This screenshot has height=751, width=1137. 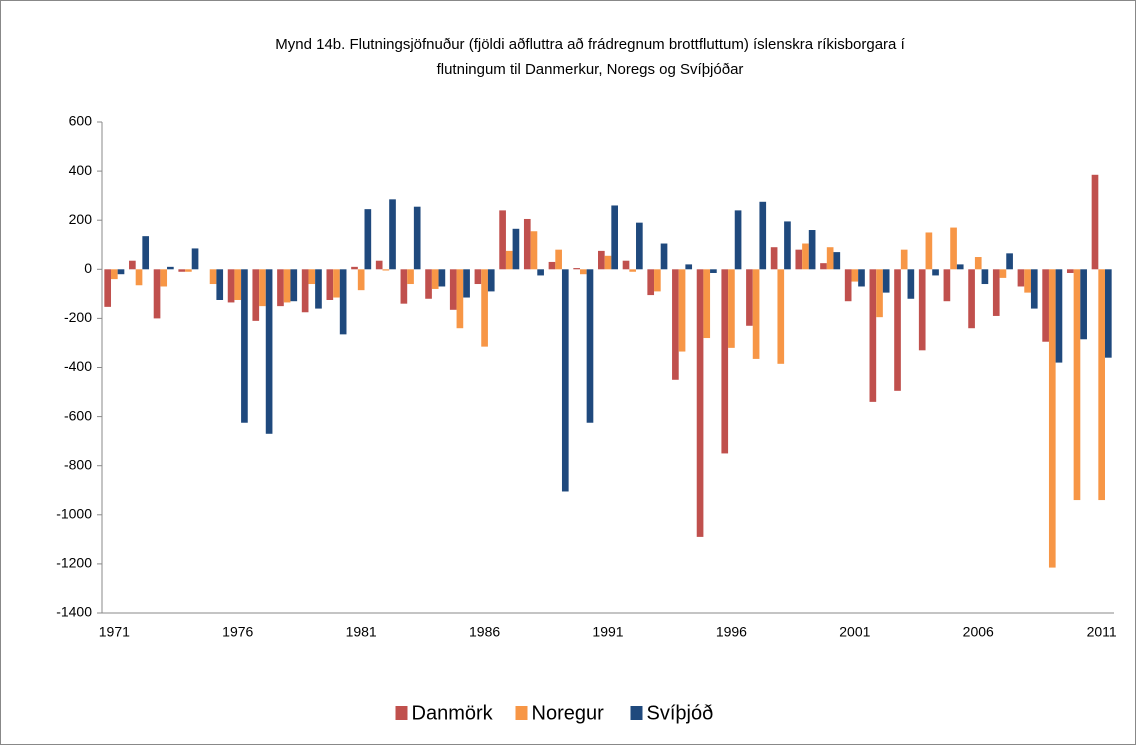 What do you see at coordinates (680, 713) in the screenshot?
I see `legend-label: Svíþjóð` at bounding box center [680, 713].